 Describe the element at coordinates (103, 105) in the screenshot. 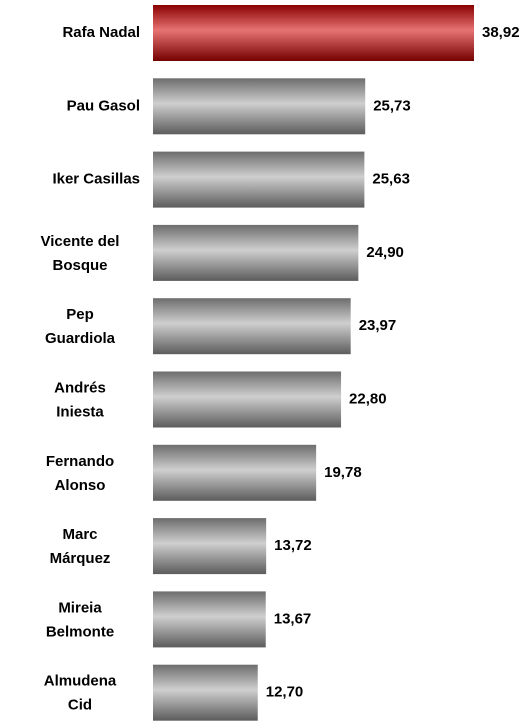

I see `category-label: Pau Gasol` at that location.